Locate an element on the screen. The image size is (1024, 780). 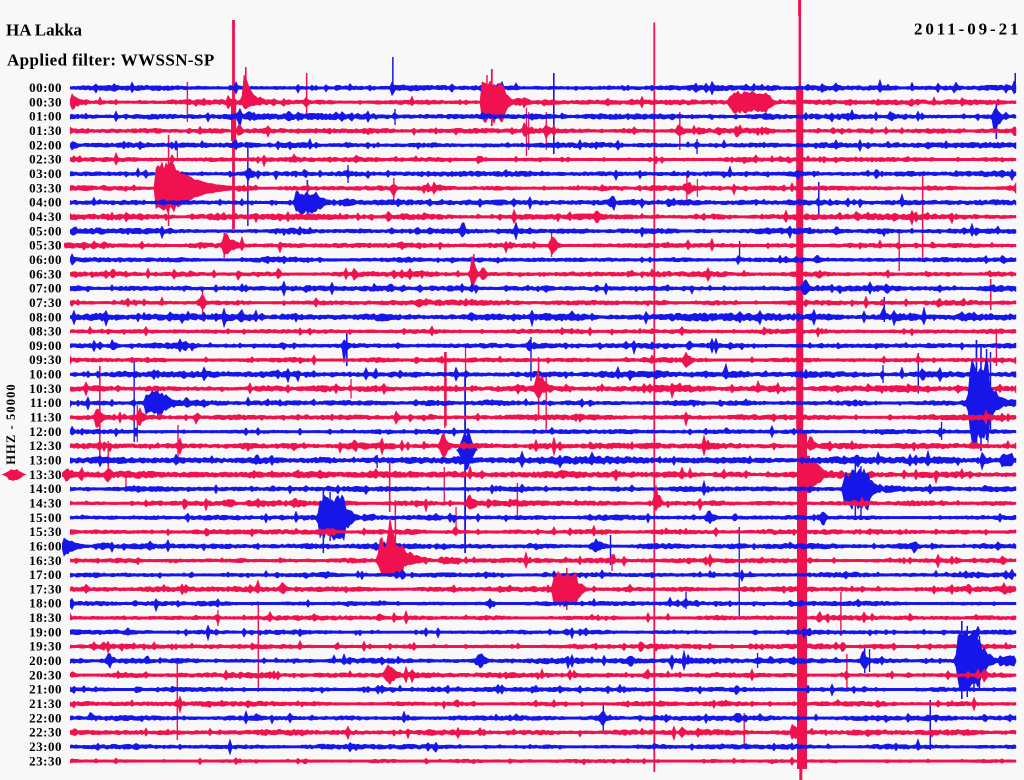
svg-text: 20:30 is located at coordinates (45, 674).